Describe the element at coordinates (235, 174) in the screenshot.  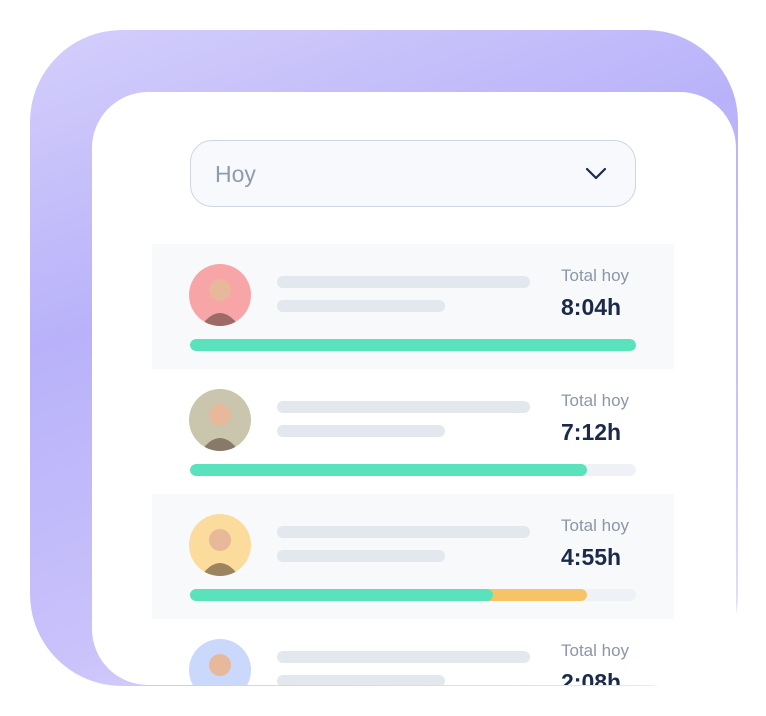
I see `dropdown-value: Hoy` at that location.